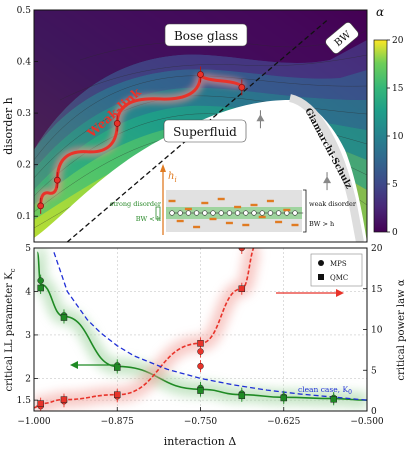 The image size is (415, 451). Describe the element at coordinates (172, 177) in the screenshot. I see `inset-hi-label: hi` at that location.